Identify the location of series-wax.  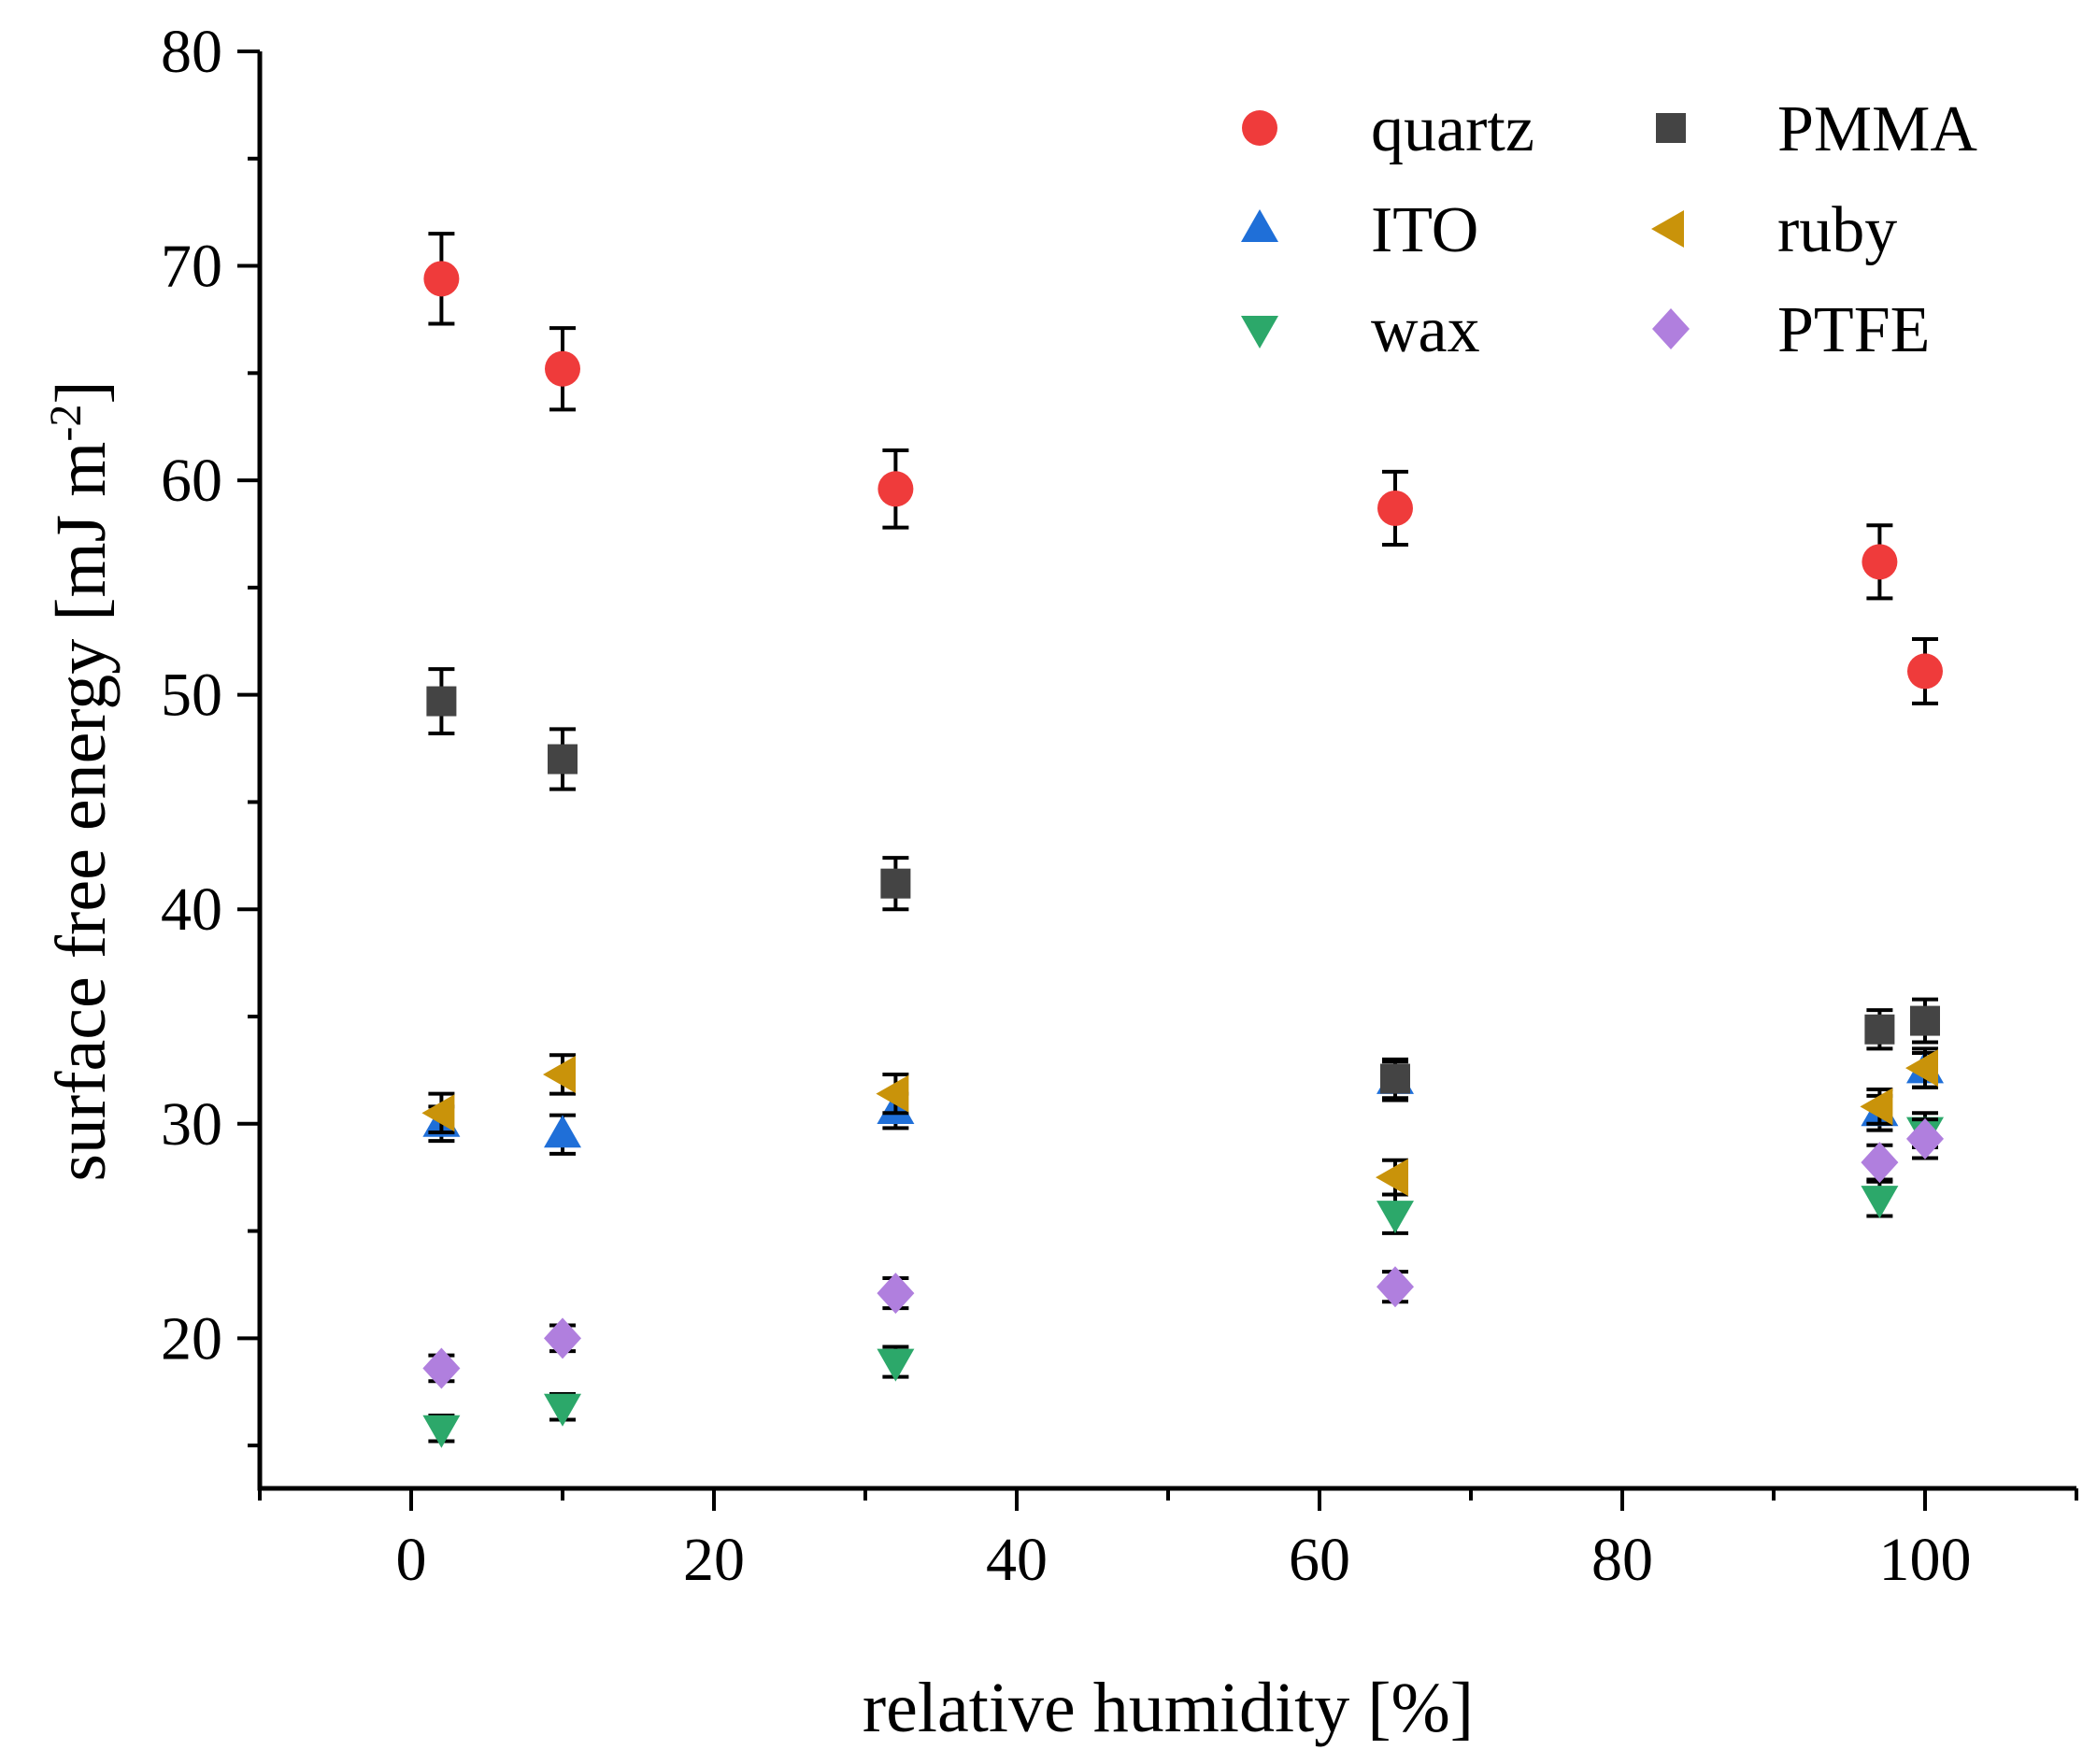
(1183, 1279).